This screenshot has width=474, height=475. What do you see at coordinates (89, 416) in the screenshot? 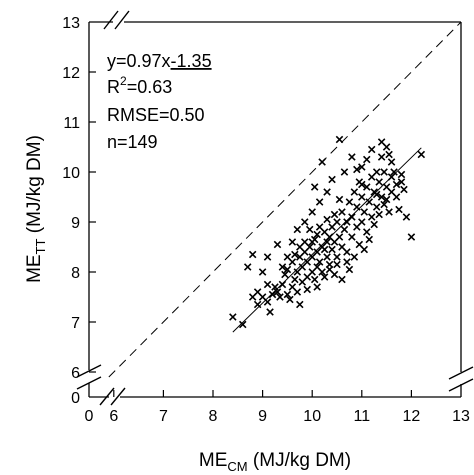
I see `x-tick-label: 0` at bounding box center [89, 416].